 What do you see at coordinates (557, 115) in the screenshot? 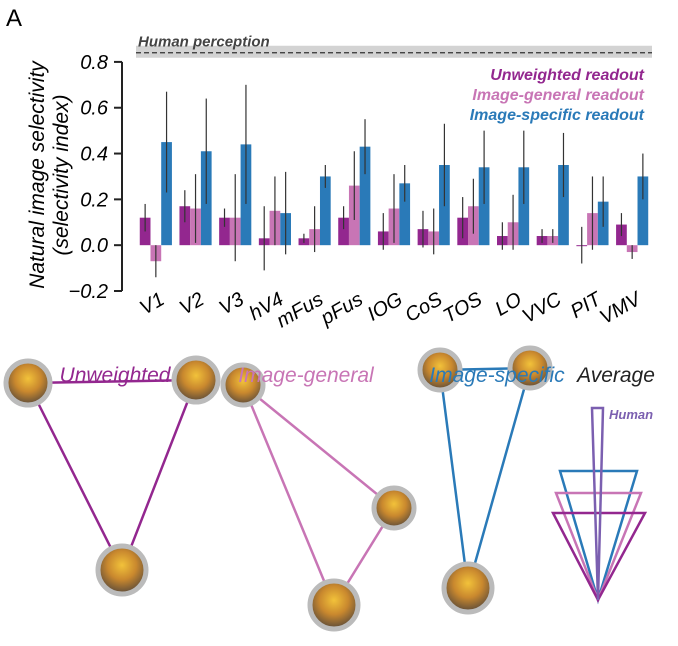
I see `legend-entry: Image-specific readout` at bounding box center [557, 115].